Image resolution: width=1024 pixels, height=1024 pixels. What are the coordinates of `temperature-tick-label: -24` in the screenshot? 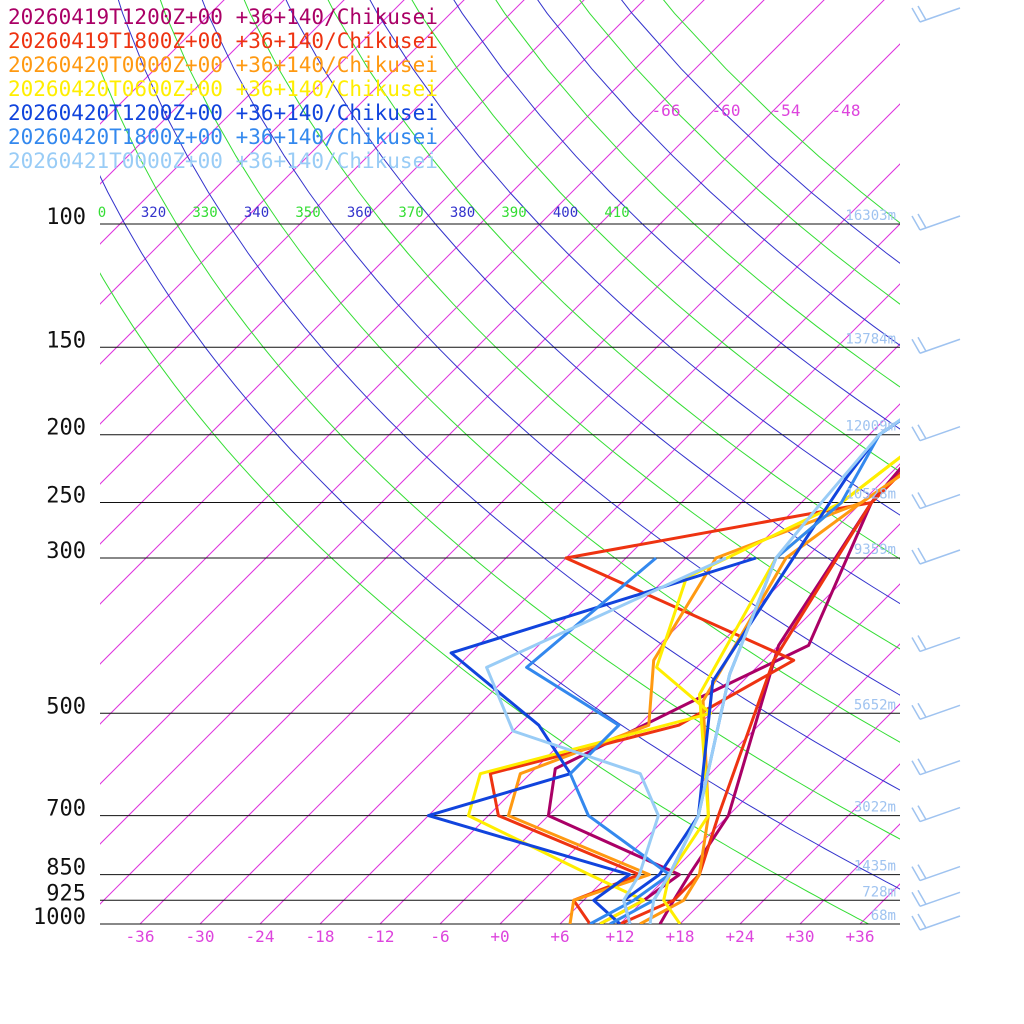 It's located at (260, 936).